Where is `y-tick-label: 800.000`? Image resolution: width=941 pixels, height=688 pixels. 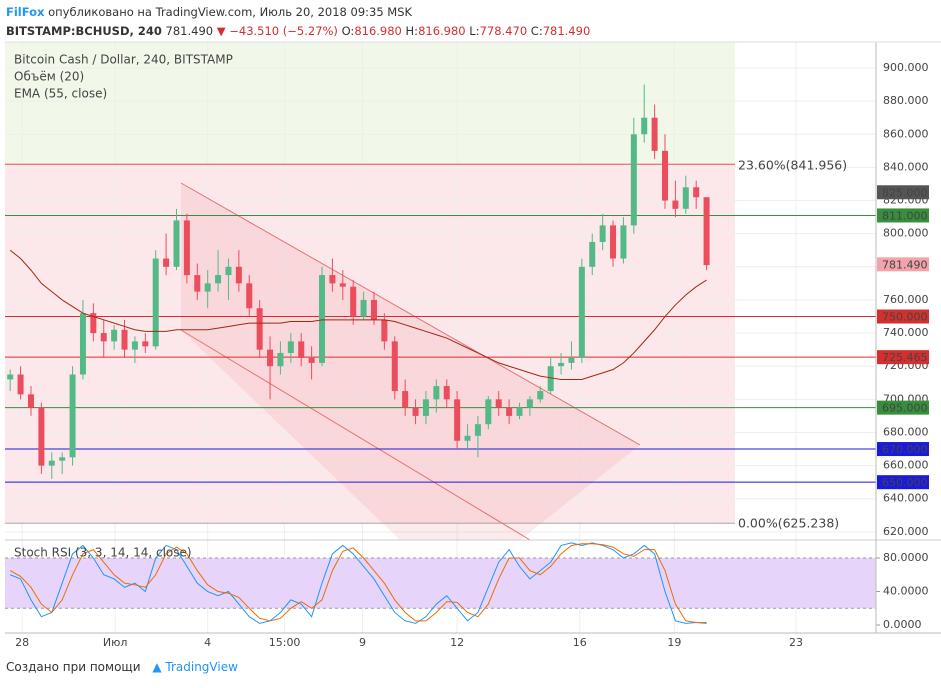
y-tick-label: 800.000 is located at coordinates (906, 233).